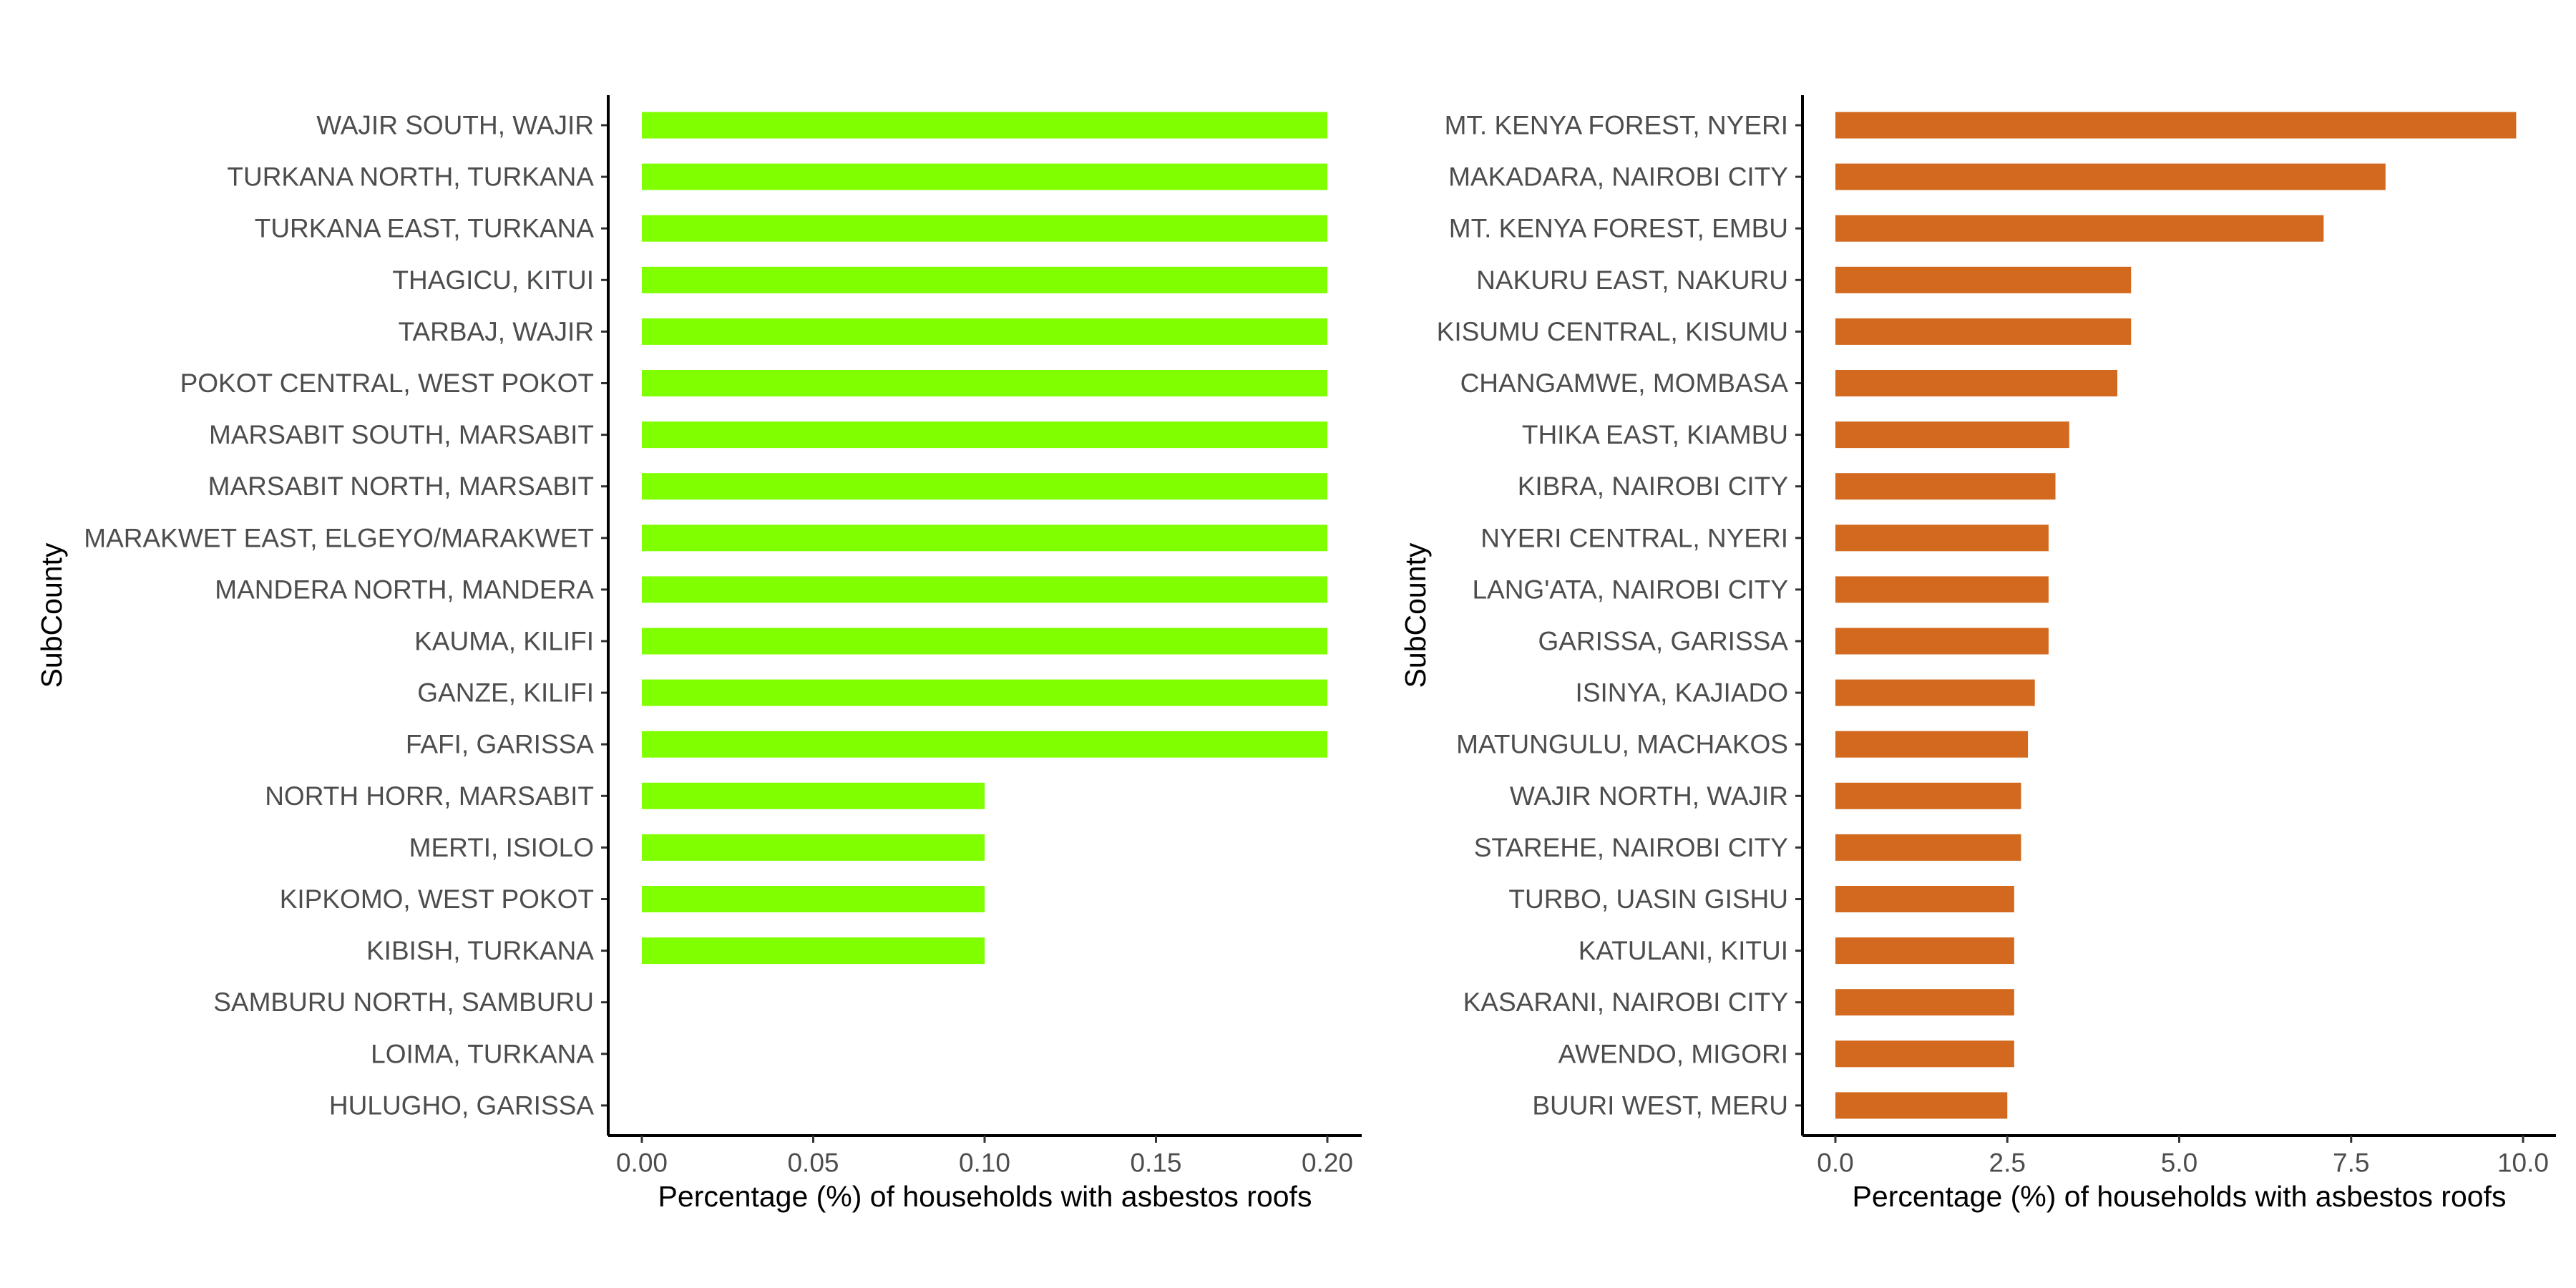  Describe the element at coordinates (1155, 1163) in the screenshot. I see `x-tick-label: 0.15` at that location.